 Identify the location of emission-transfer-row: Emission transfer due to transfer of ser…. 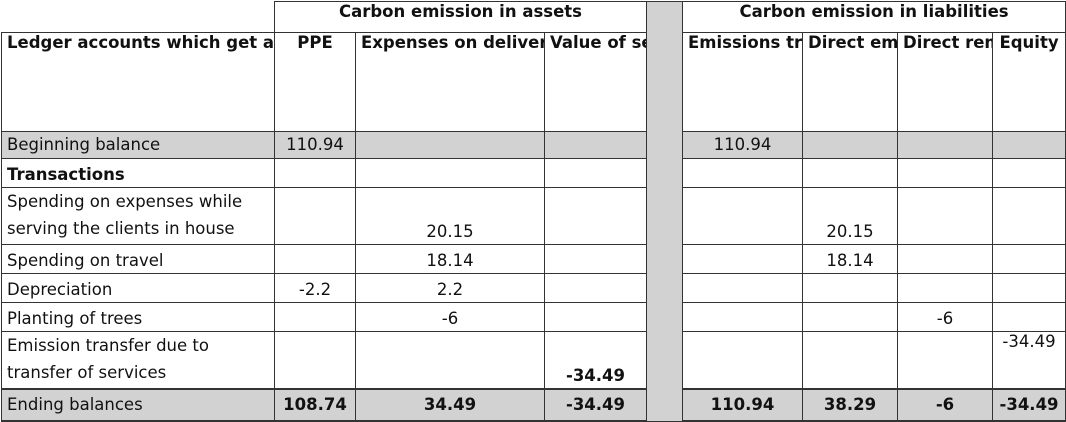
(533, 360).